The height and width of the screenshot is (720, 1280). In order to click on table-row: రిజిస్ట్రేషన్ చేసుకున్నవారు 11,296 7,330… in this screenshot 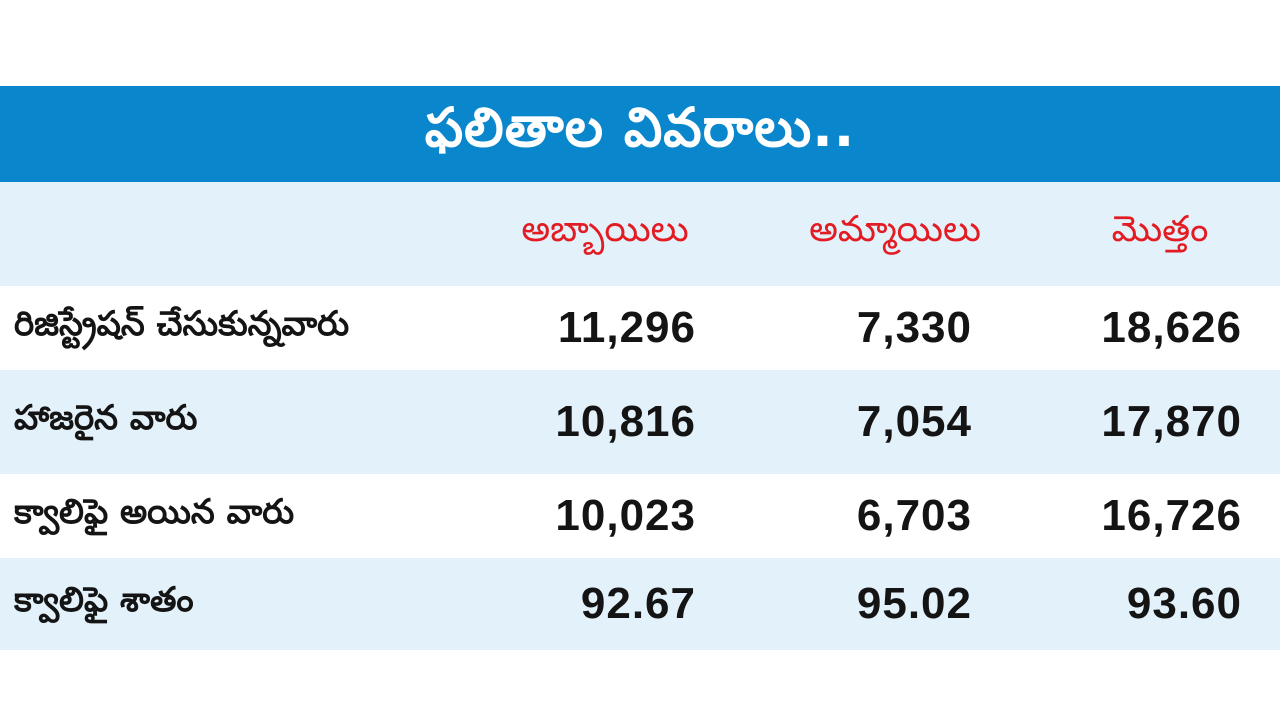, I will do `click(640, 328)`.